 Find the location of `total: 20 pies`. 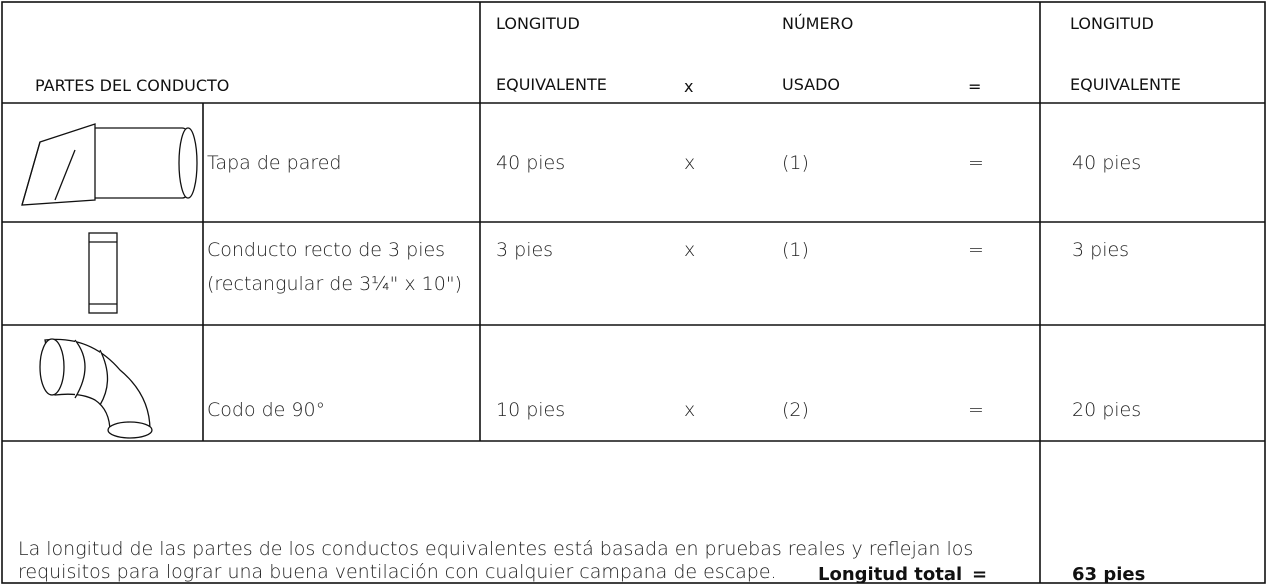

total: 20 pies is located at coordinates (1106, 410).